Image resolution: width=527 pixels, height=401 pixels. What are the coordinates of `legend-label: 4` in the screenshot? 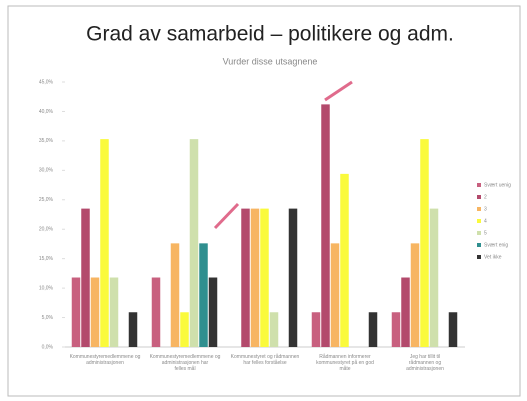 It's located at (485, 221).